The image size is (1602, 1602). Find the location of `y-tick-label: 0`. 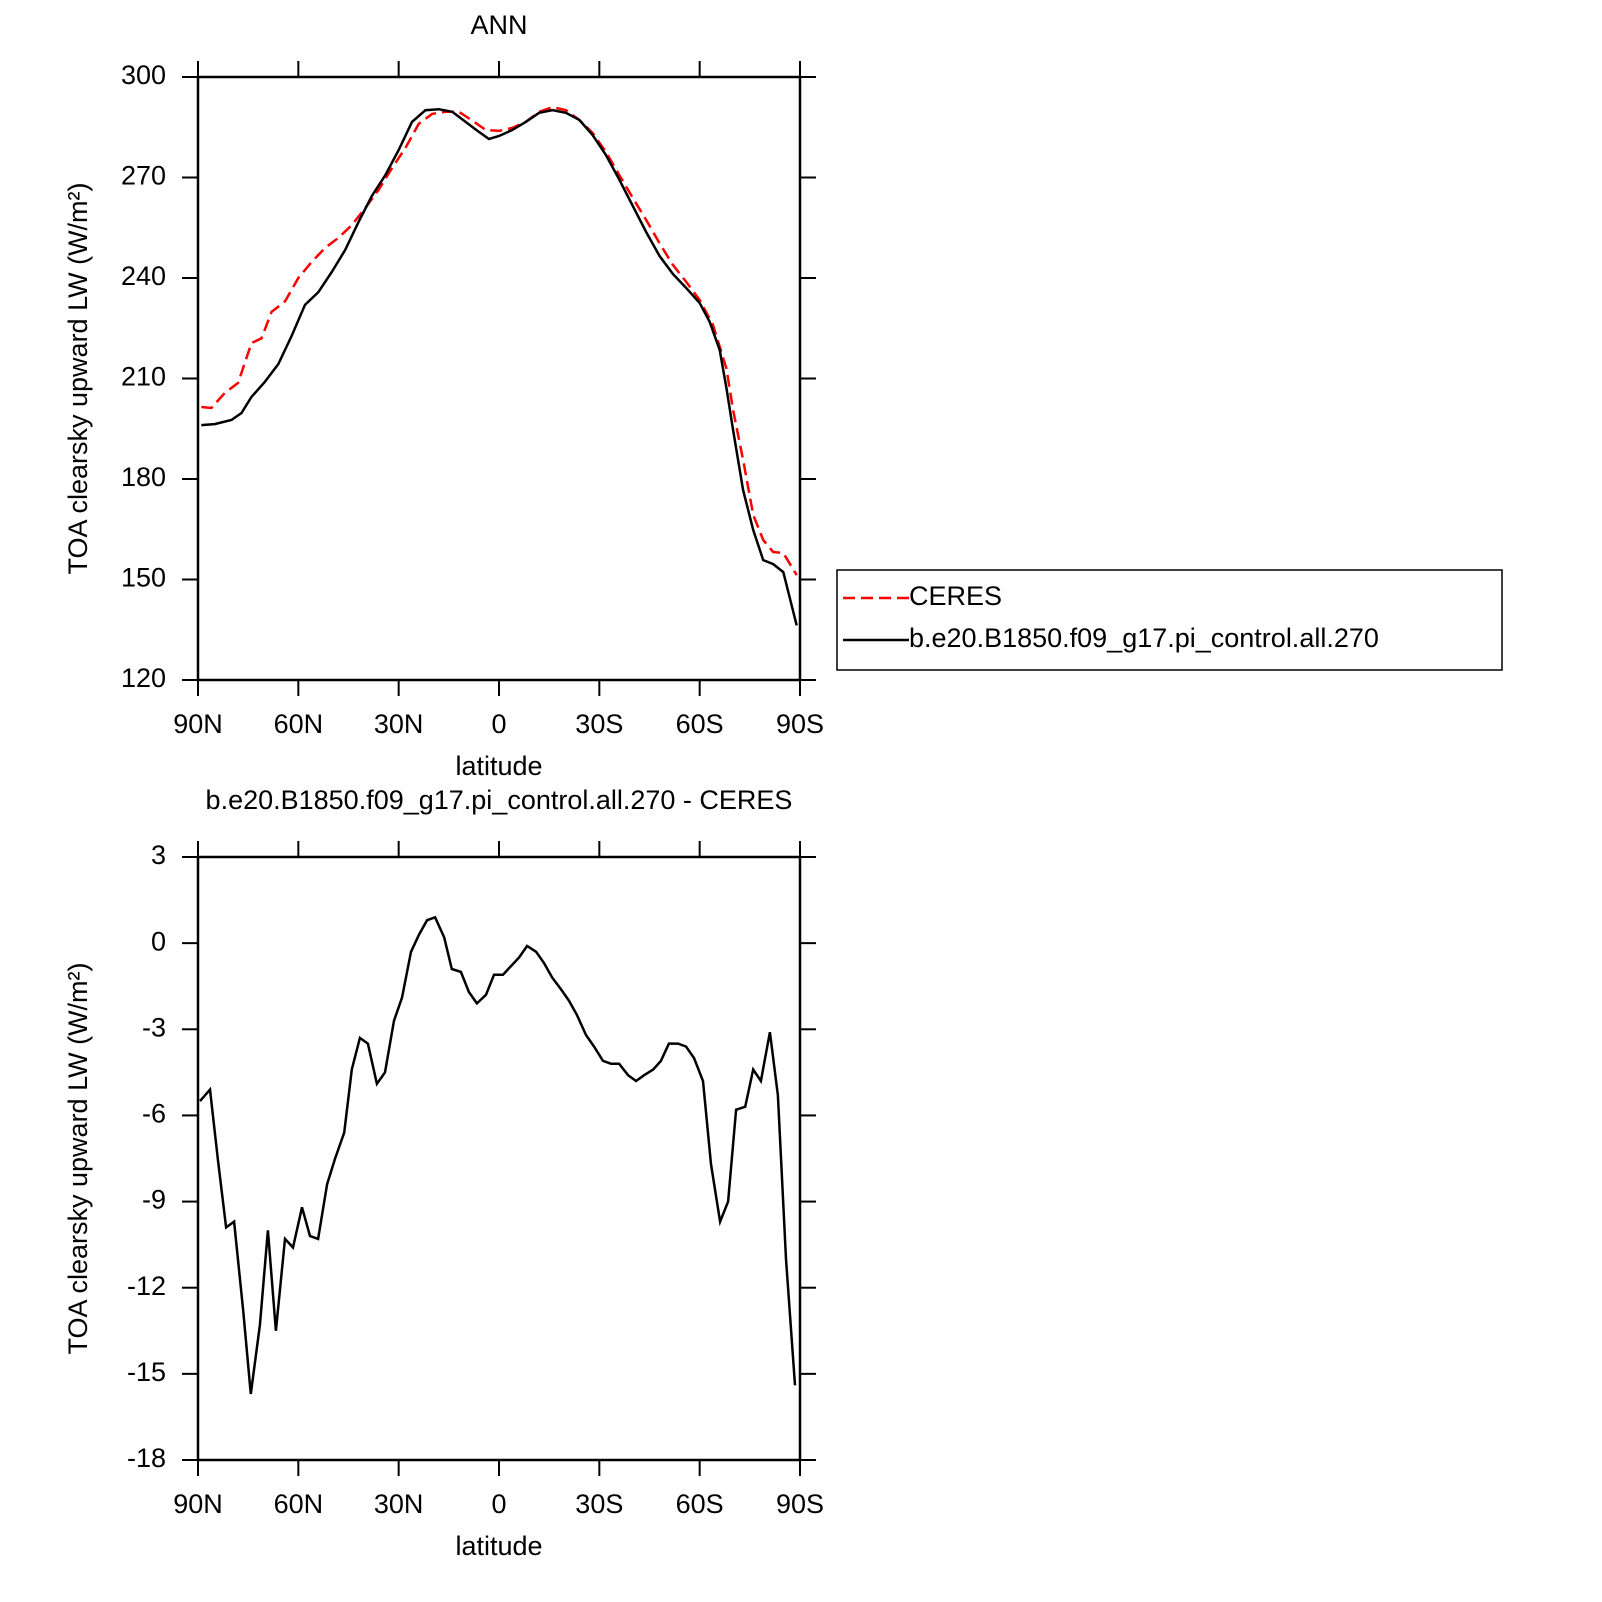

y-tick-label: 0 is located at coordinates (158, 941).